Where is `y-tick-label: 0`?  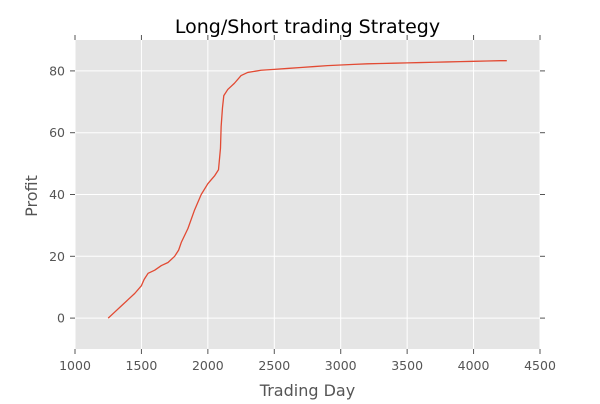
y-tick-label: 0 is located at coordinates (61, 318).